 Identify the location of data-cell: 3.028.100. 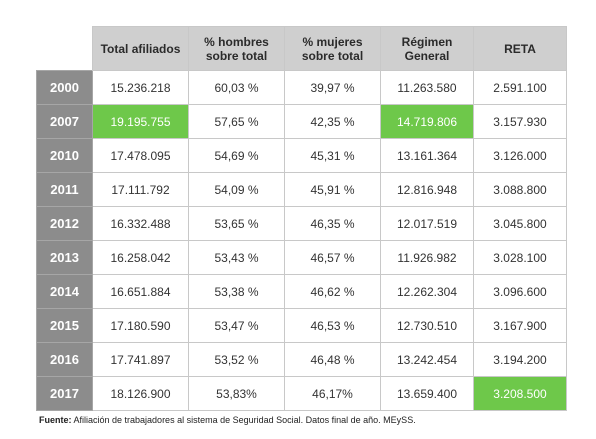
(520, 257).